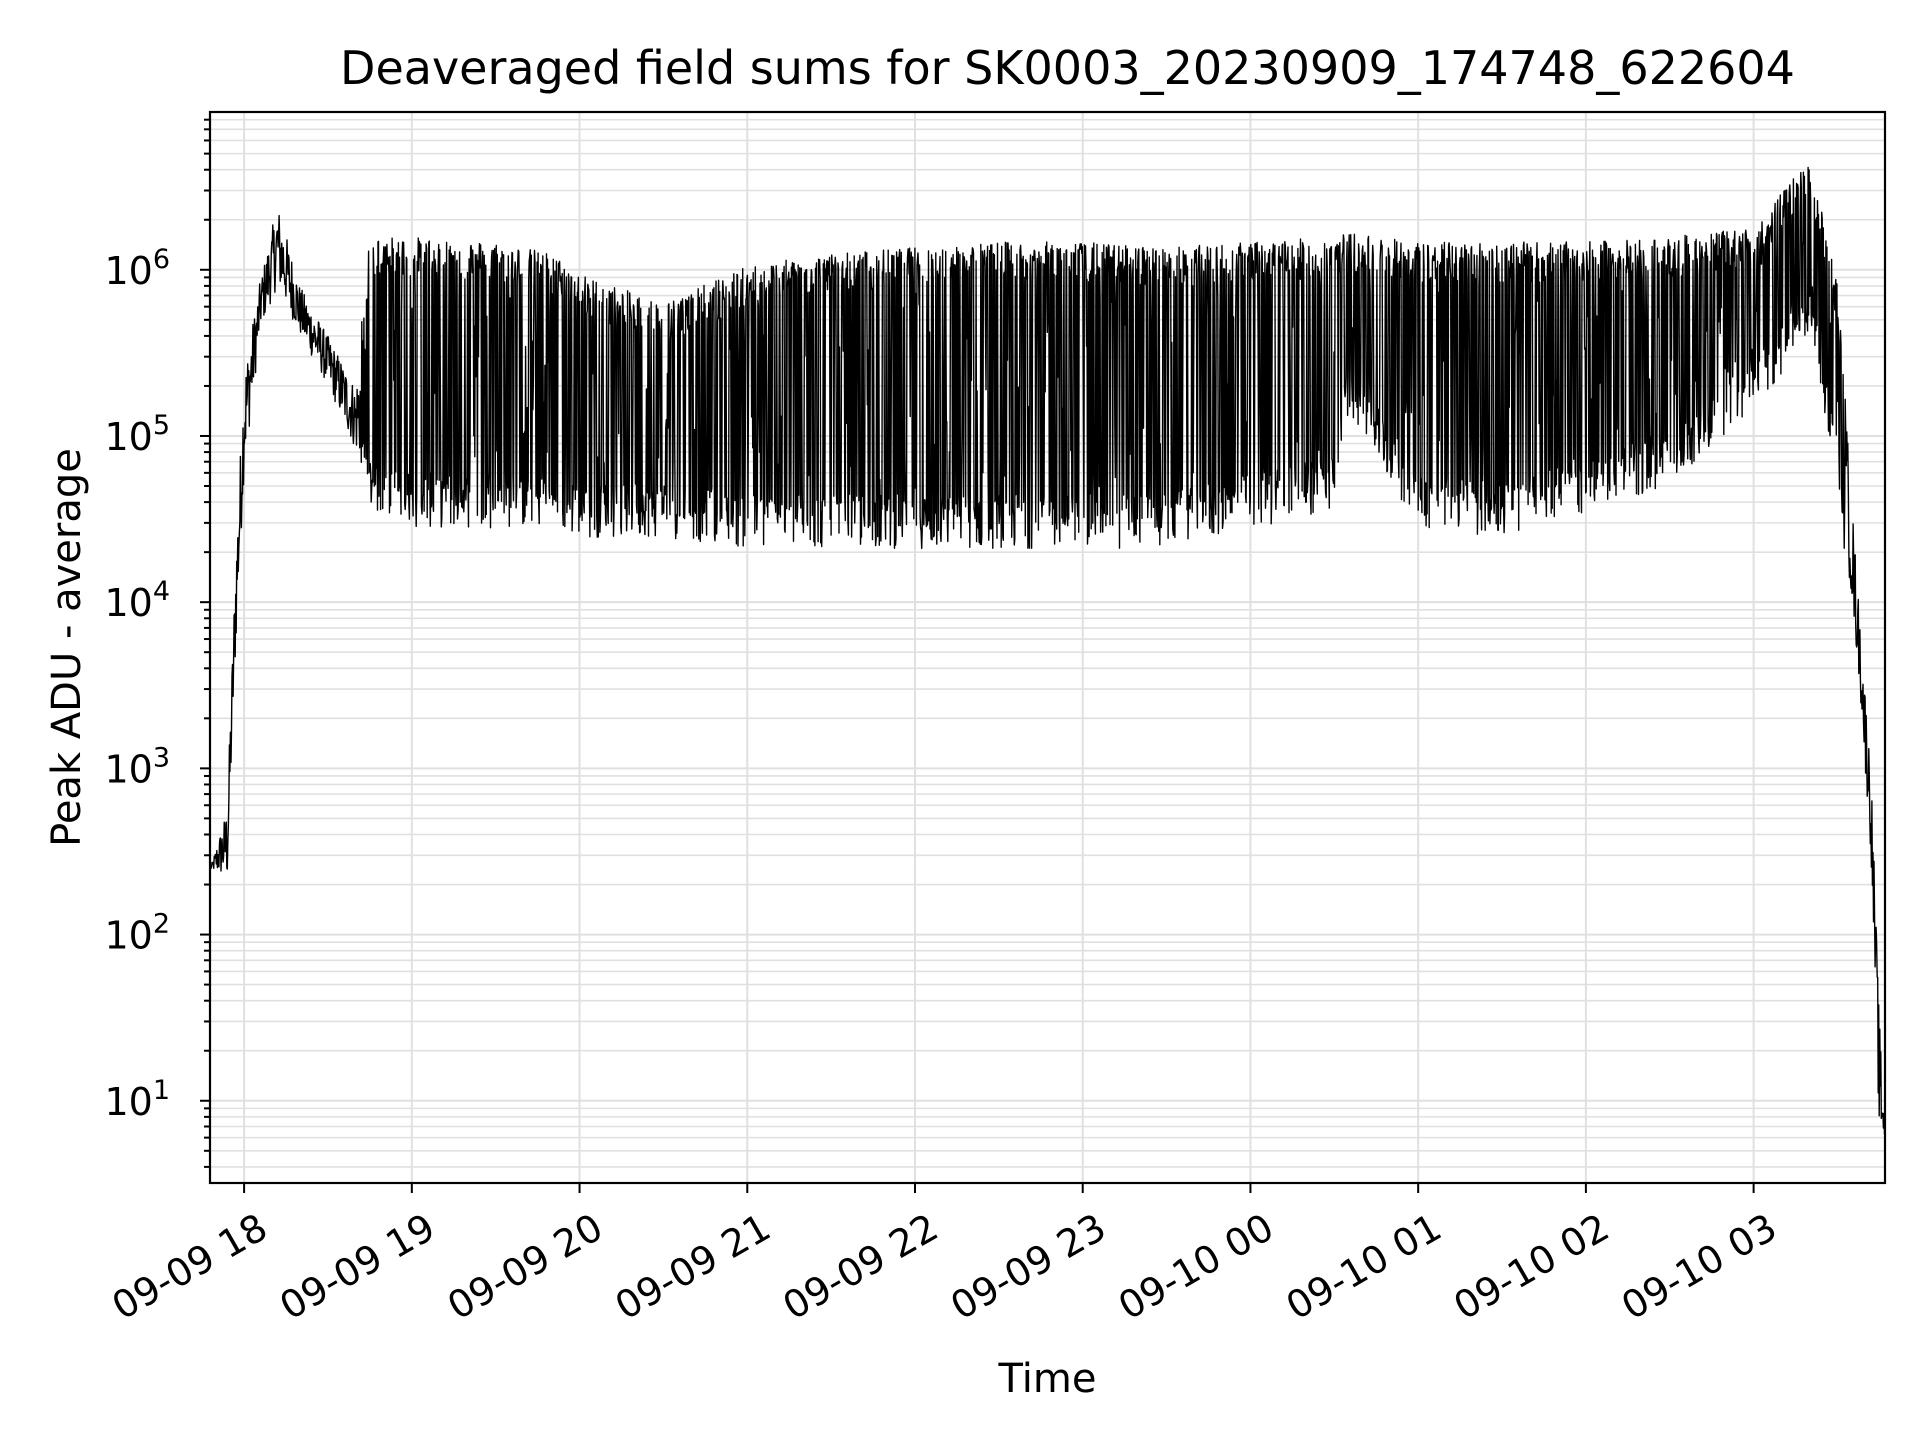 Image resolution: width=1920 pixels, height=1445 pixels. What do you see at coordinates (161, 1090) in the screenshot?
I see `y-tick-exponent: 1` at bounding box center [161, 1090].